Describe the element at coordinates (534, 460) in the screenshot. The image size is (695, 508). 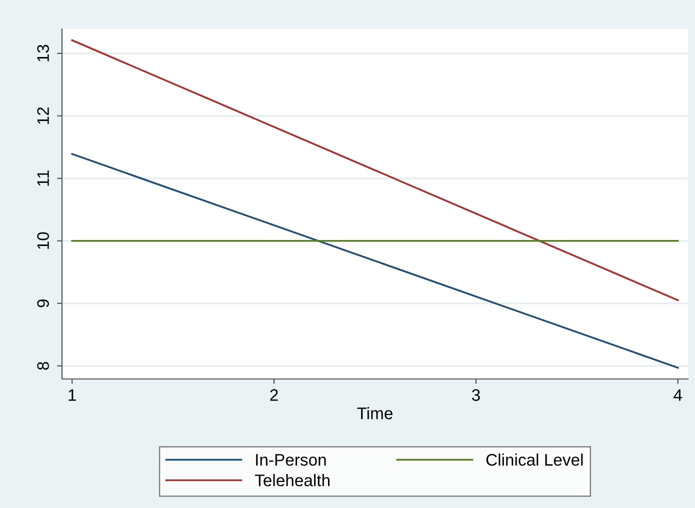
I see `legend-label: Clinical Level` at that location.